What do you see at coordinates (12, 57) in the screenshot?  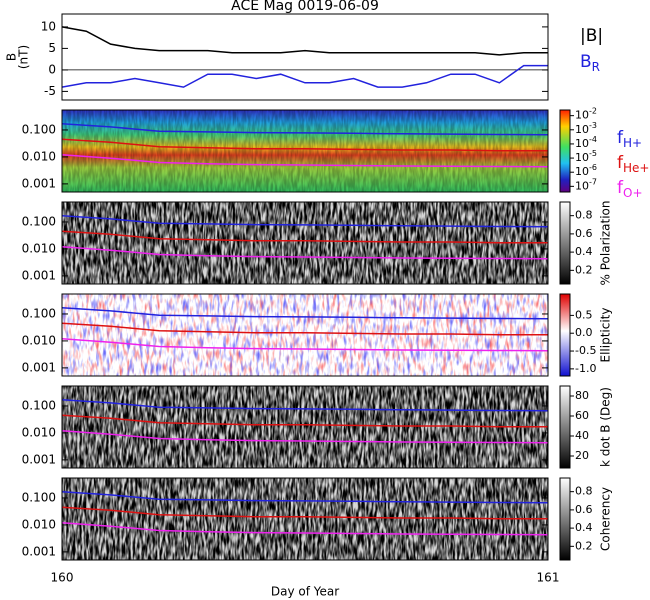 I see `y-axis-label: B` at bounding box center [12, 57].